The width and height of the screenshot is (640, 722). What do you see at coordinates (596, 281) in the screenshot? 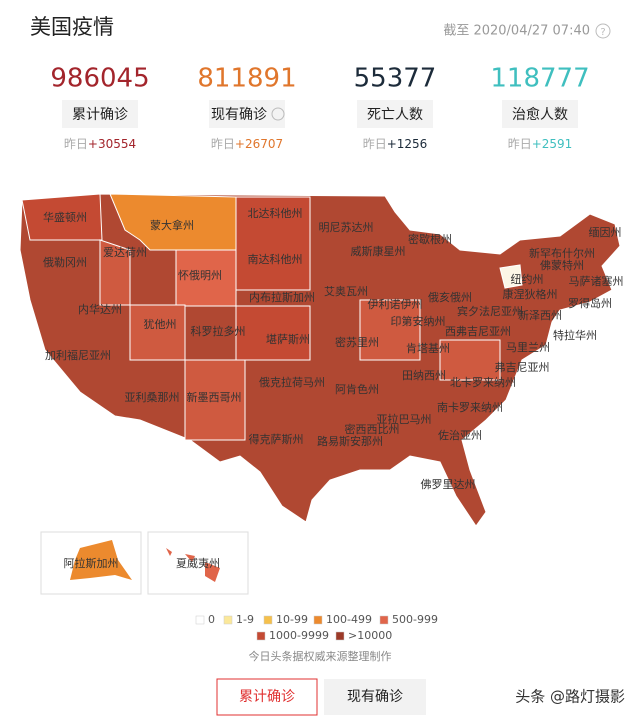
I see `state-label: 马萨诸塞州` at bounding box center [596, 281].